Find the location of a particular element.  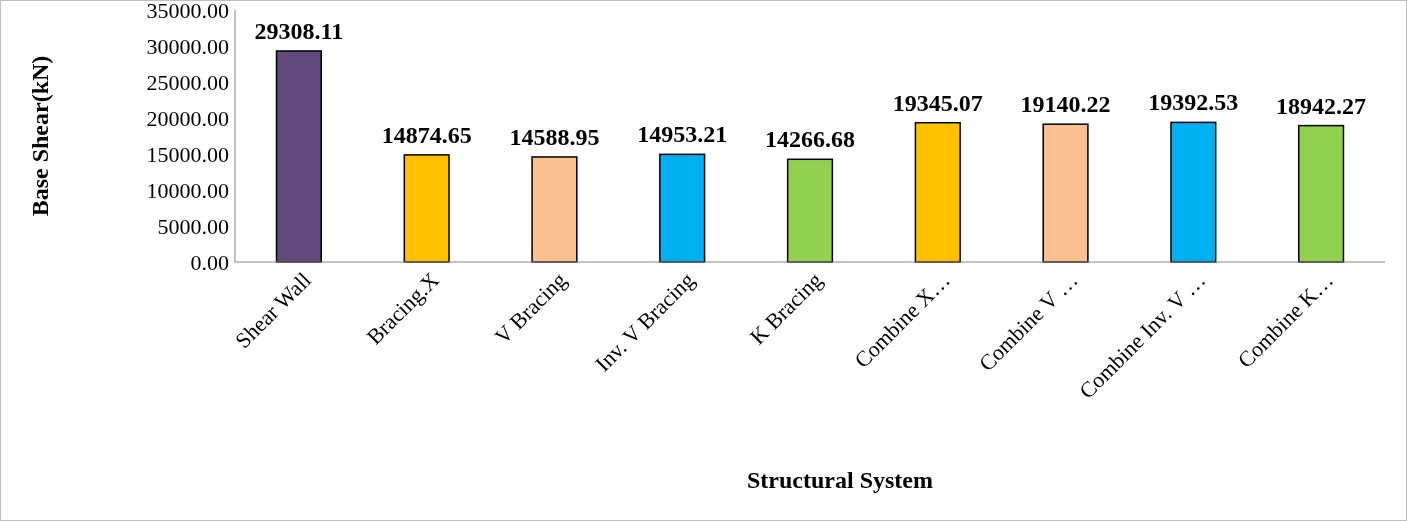

data-label: 14266.68 is located at coordinates (810, 139).